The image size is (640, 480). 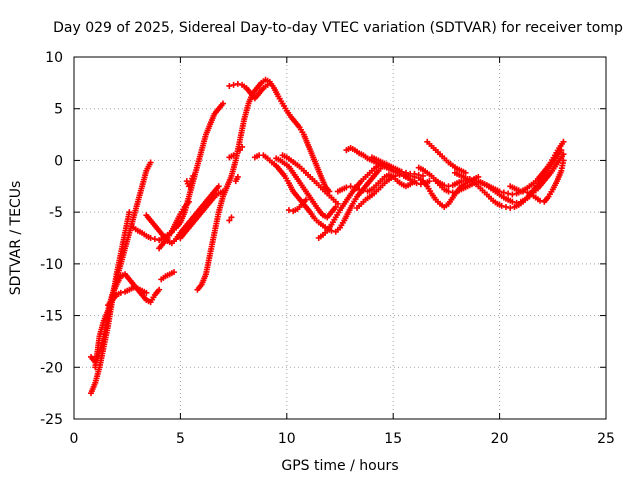 I want to click on y-tick-label: 5, so click(x=58, y=110).